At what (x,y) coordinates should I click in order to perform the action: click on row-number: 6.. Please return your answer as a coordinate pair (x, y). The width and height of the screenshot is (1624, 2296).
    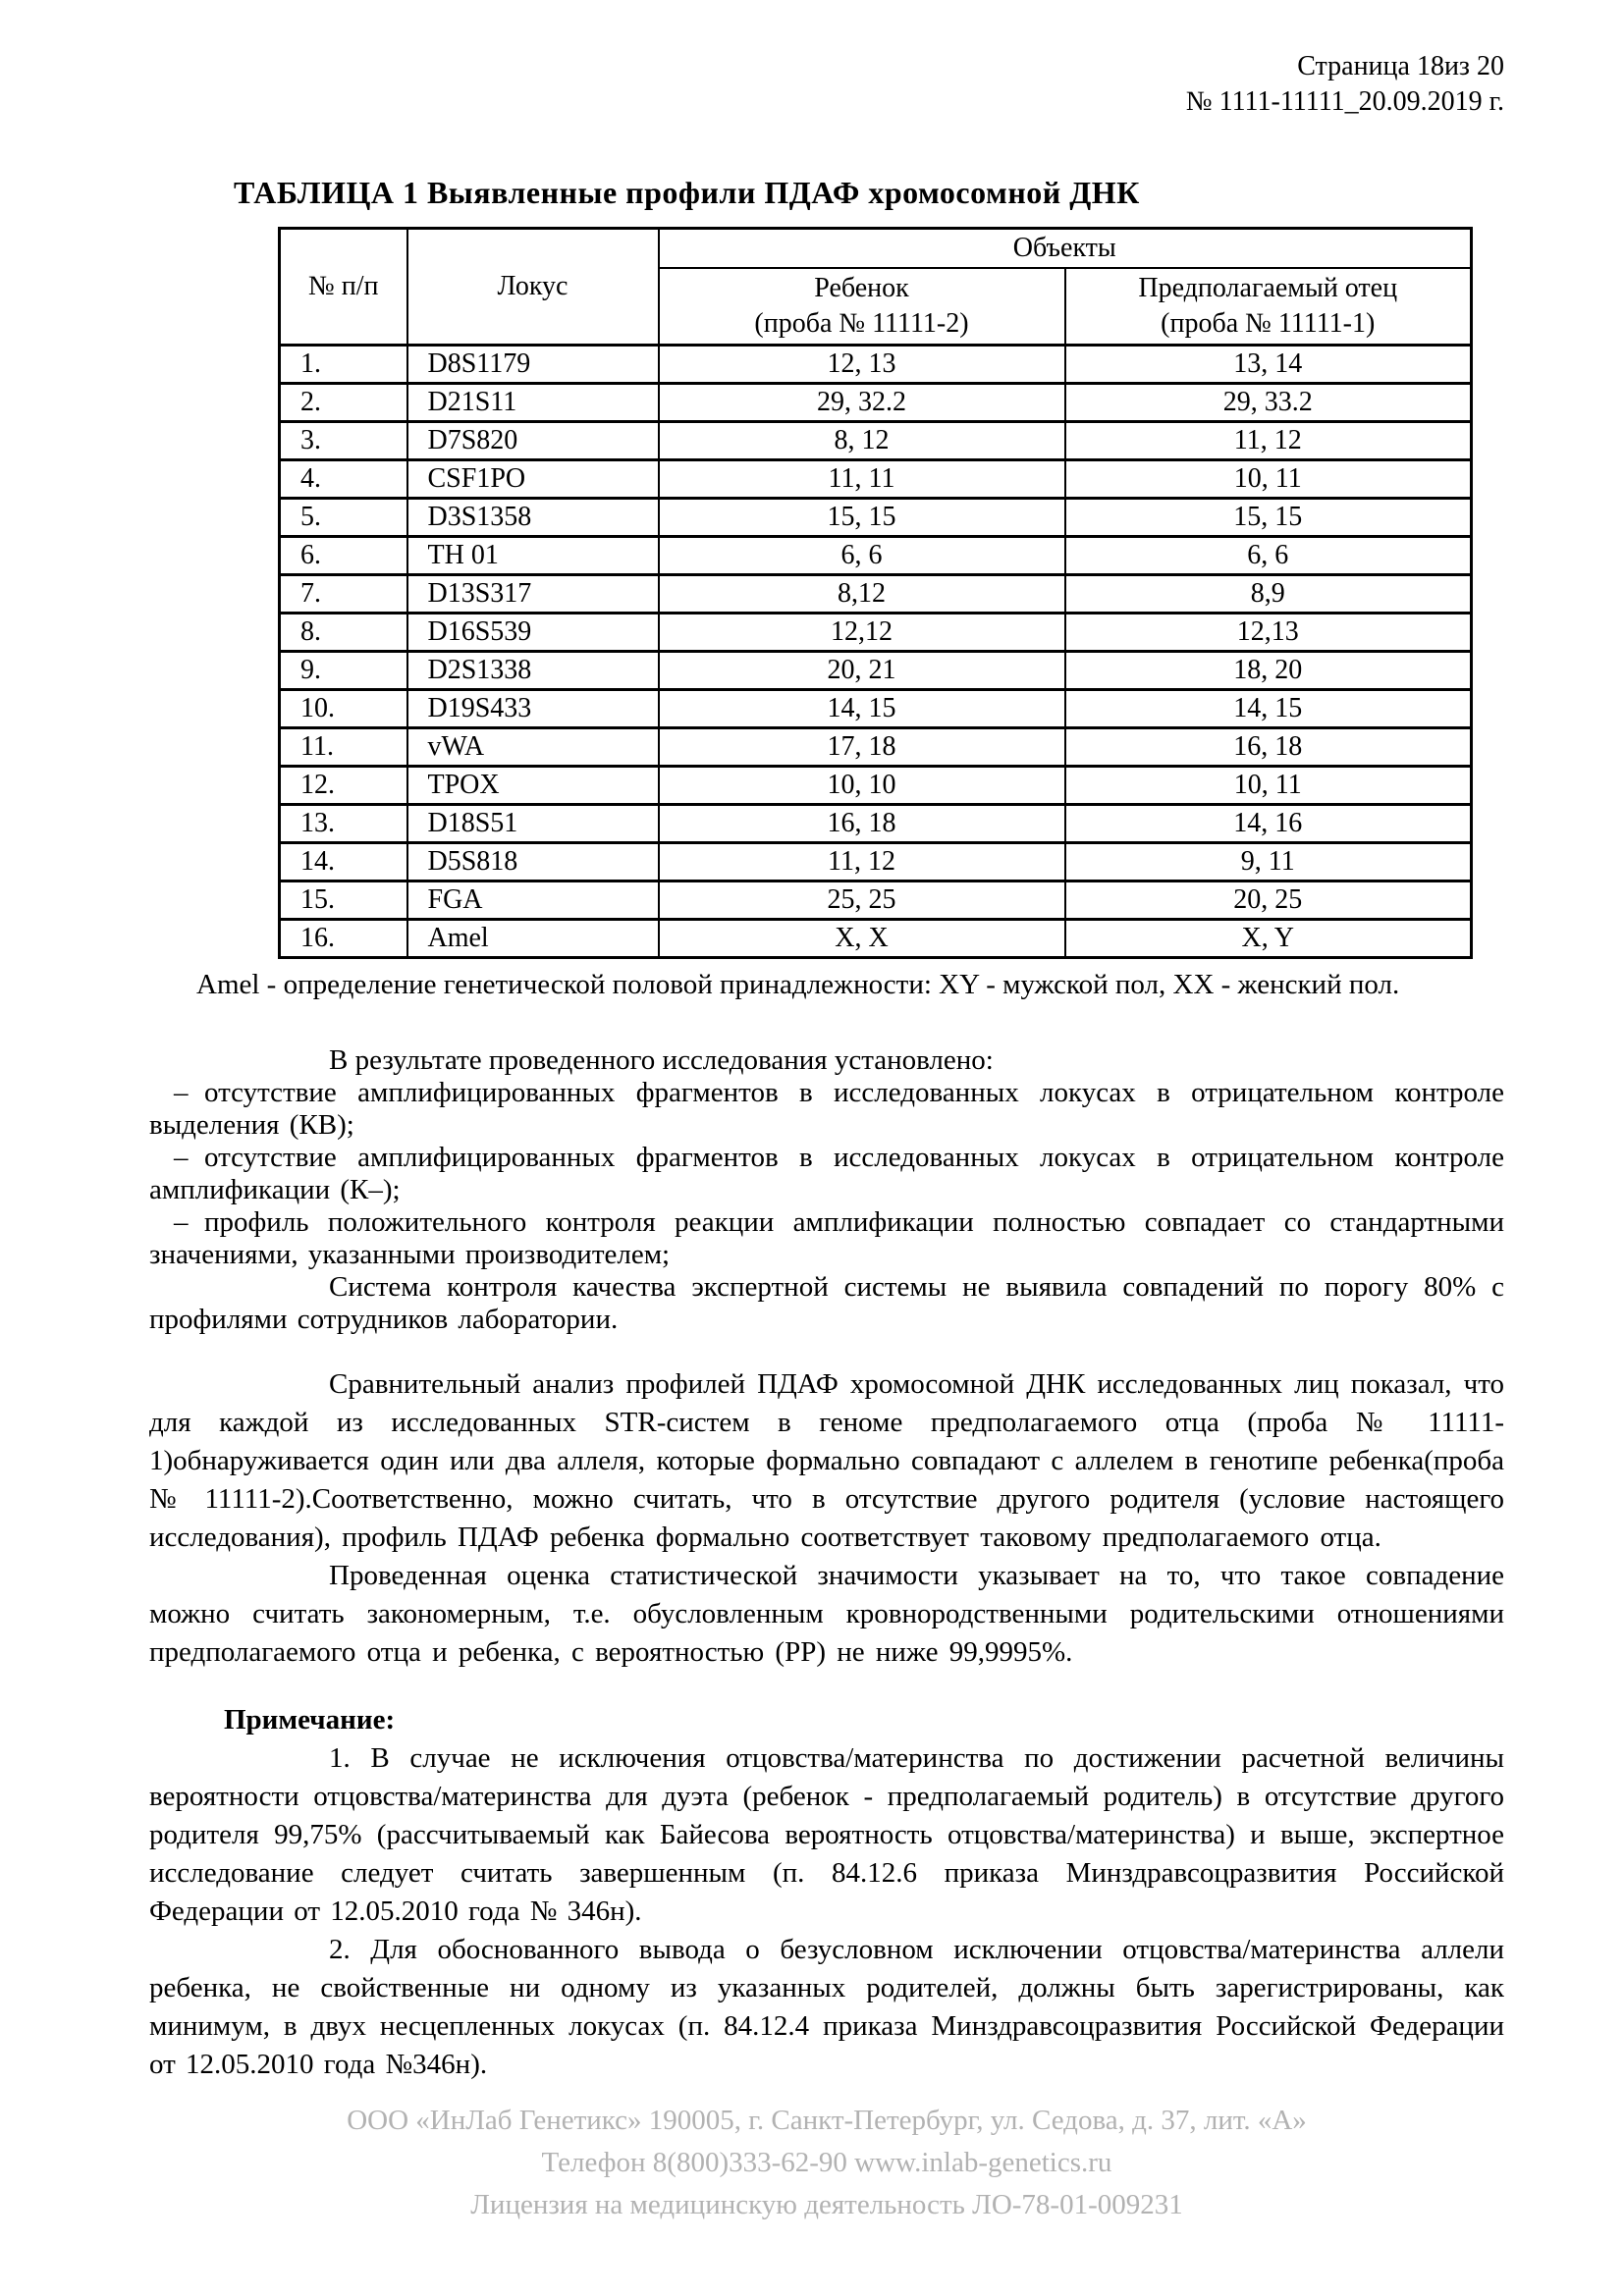
    Looking at the image, I should click on (343, 555).